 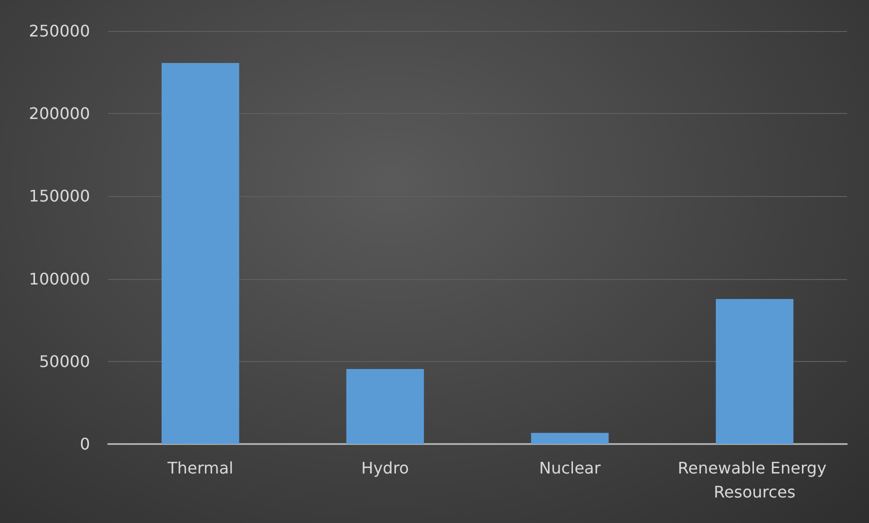 I want to click on x-tick-label: Nuclear, so click(x=570, y=468).